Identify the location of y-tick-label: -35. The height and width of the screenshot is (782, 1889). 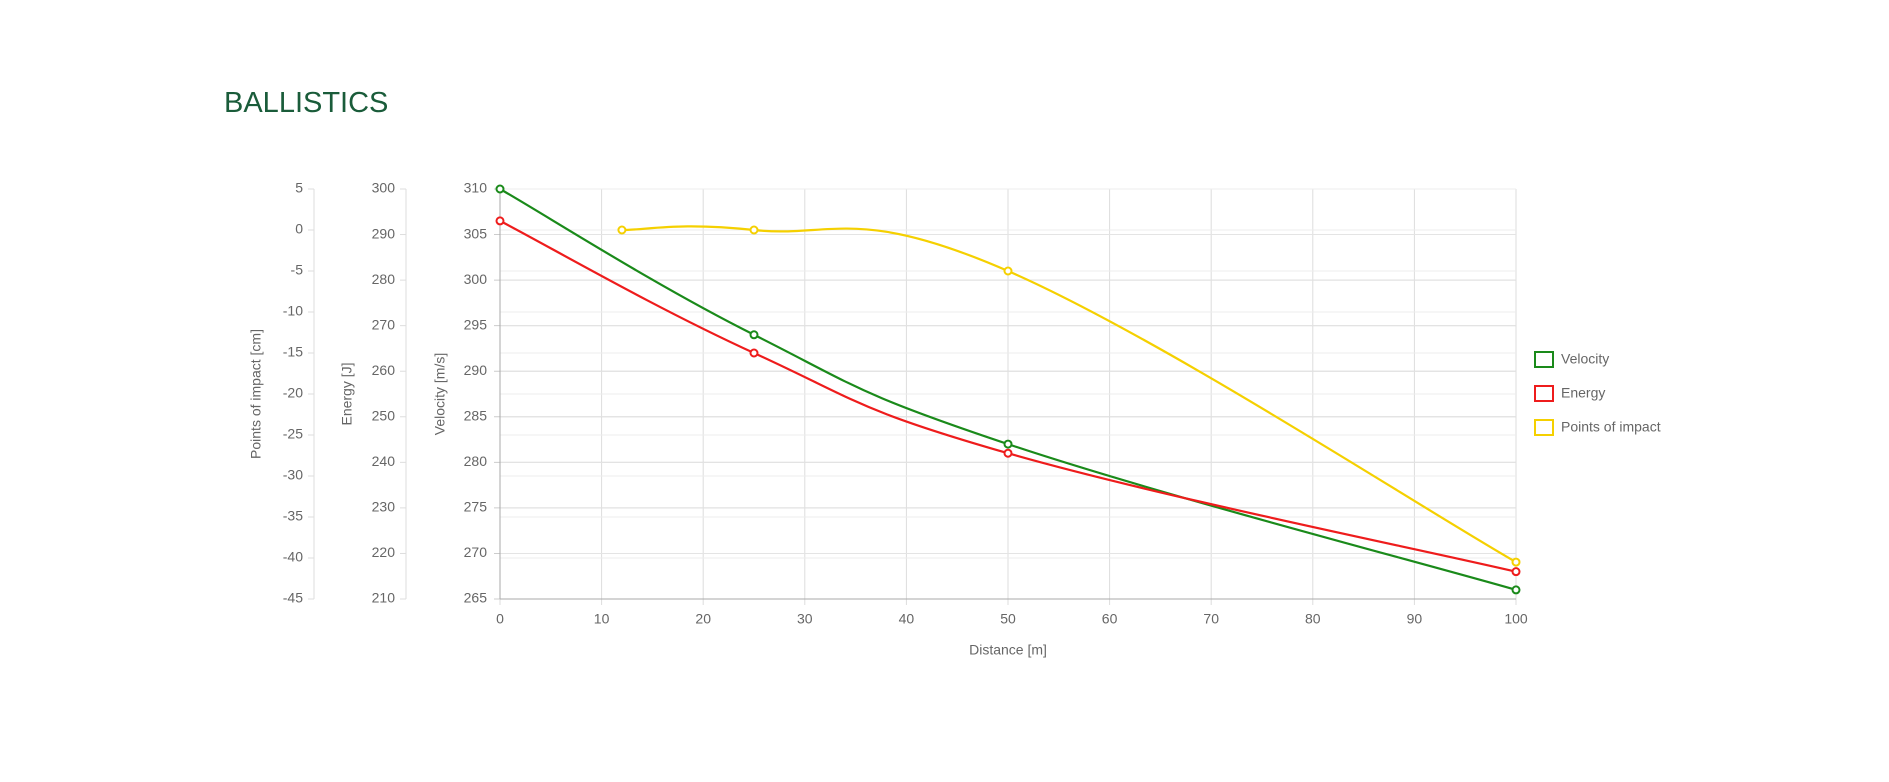
(293, 516).